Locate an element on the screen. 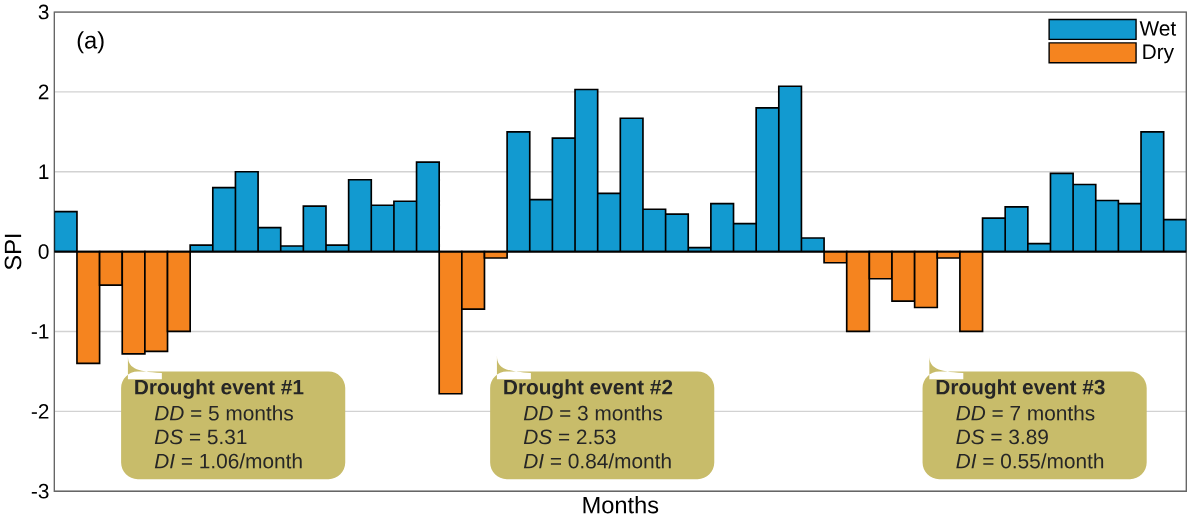 The width and height of the screenshot is (1187, 518). y-tick-label: 3 is located at coordinates (43, 12).